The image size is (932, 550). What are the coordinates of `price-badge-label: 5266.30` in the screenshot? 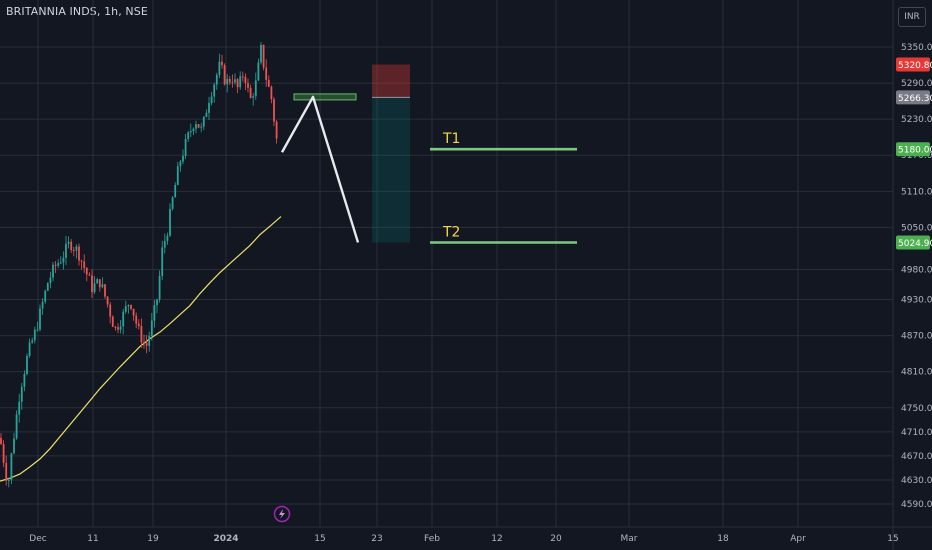 It's located at (915, 99).